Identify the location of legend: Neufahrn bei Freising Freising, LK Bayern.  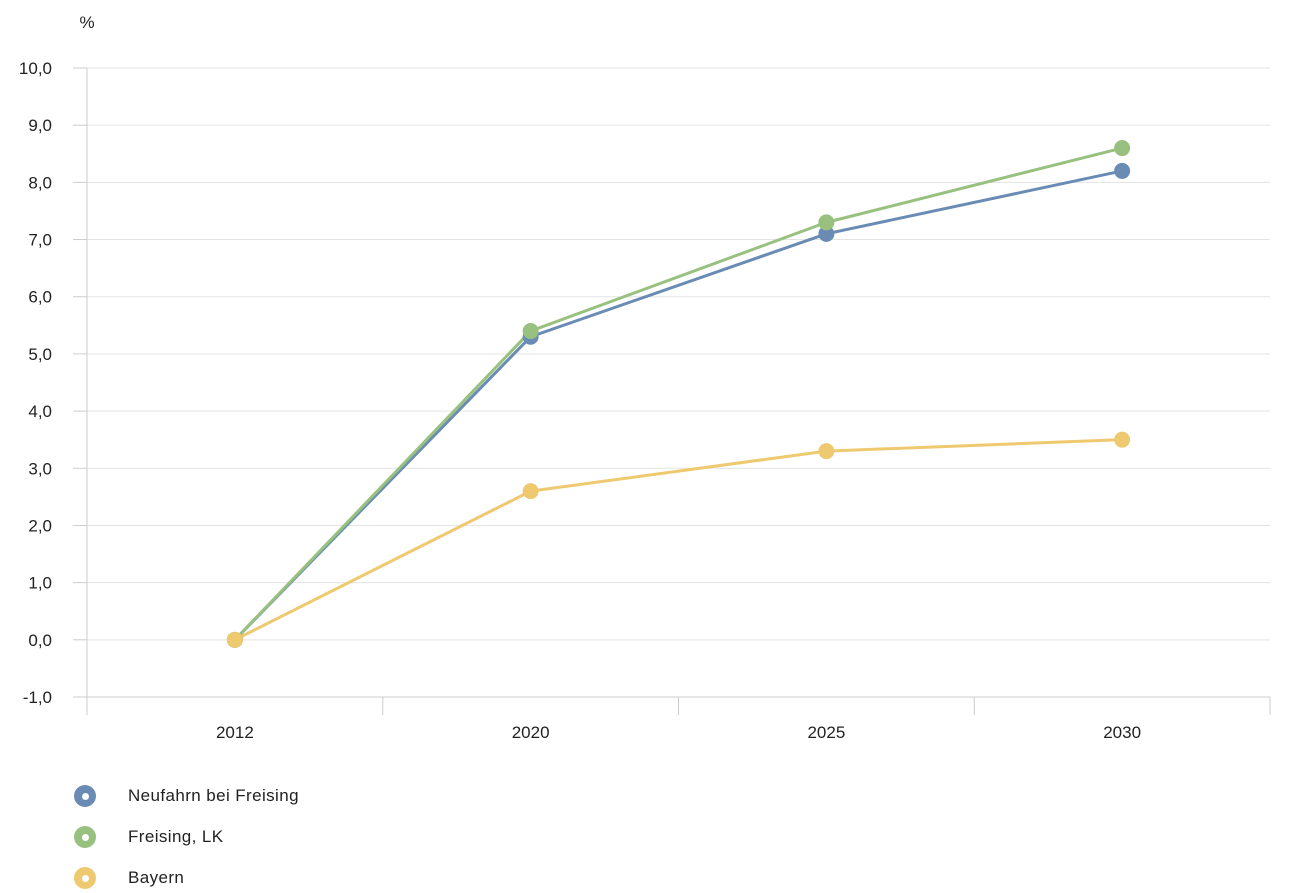
(186, 837).